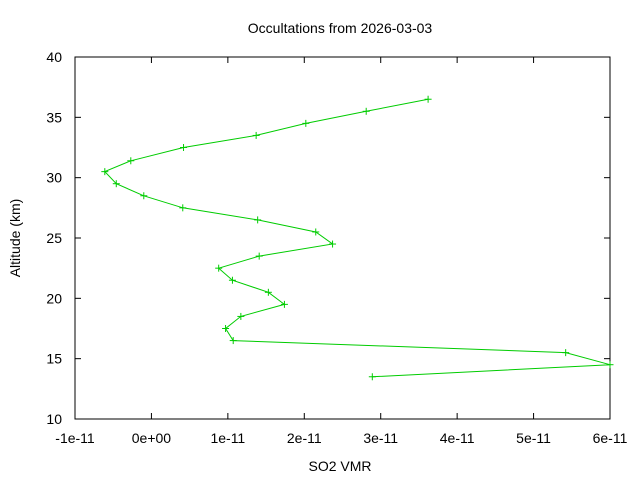 The height and width of the screenshot is (480, 640). What do you see at coordinates (54, 359) in the screenshot?
I see `y-tick-label: 15` at bounding box center [54, 359].